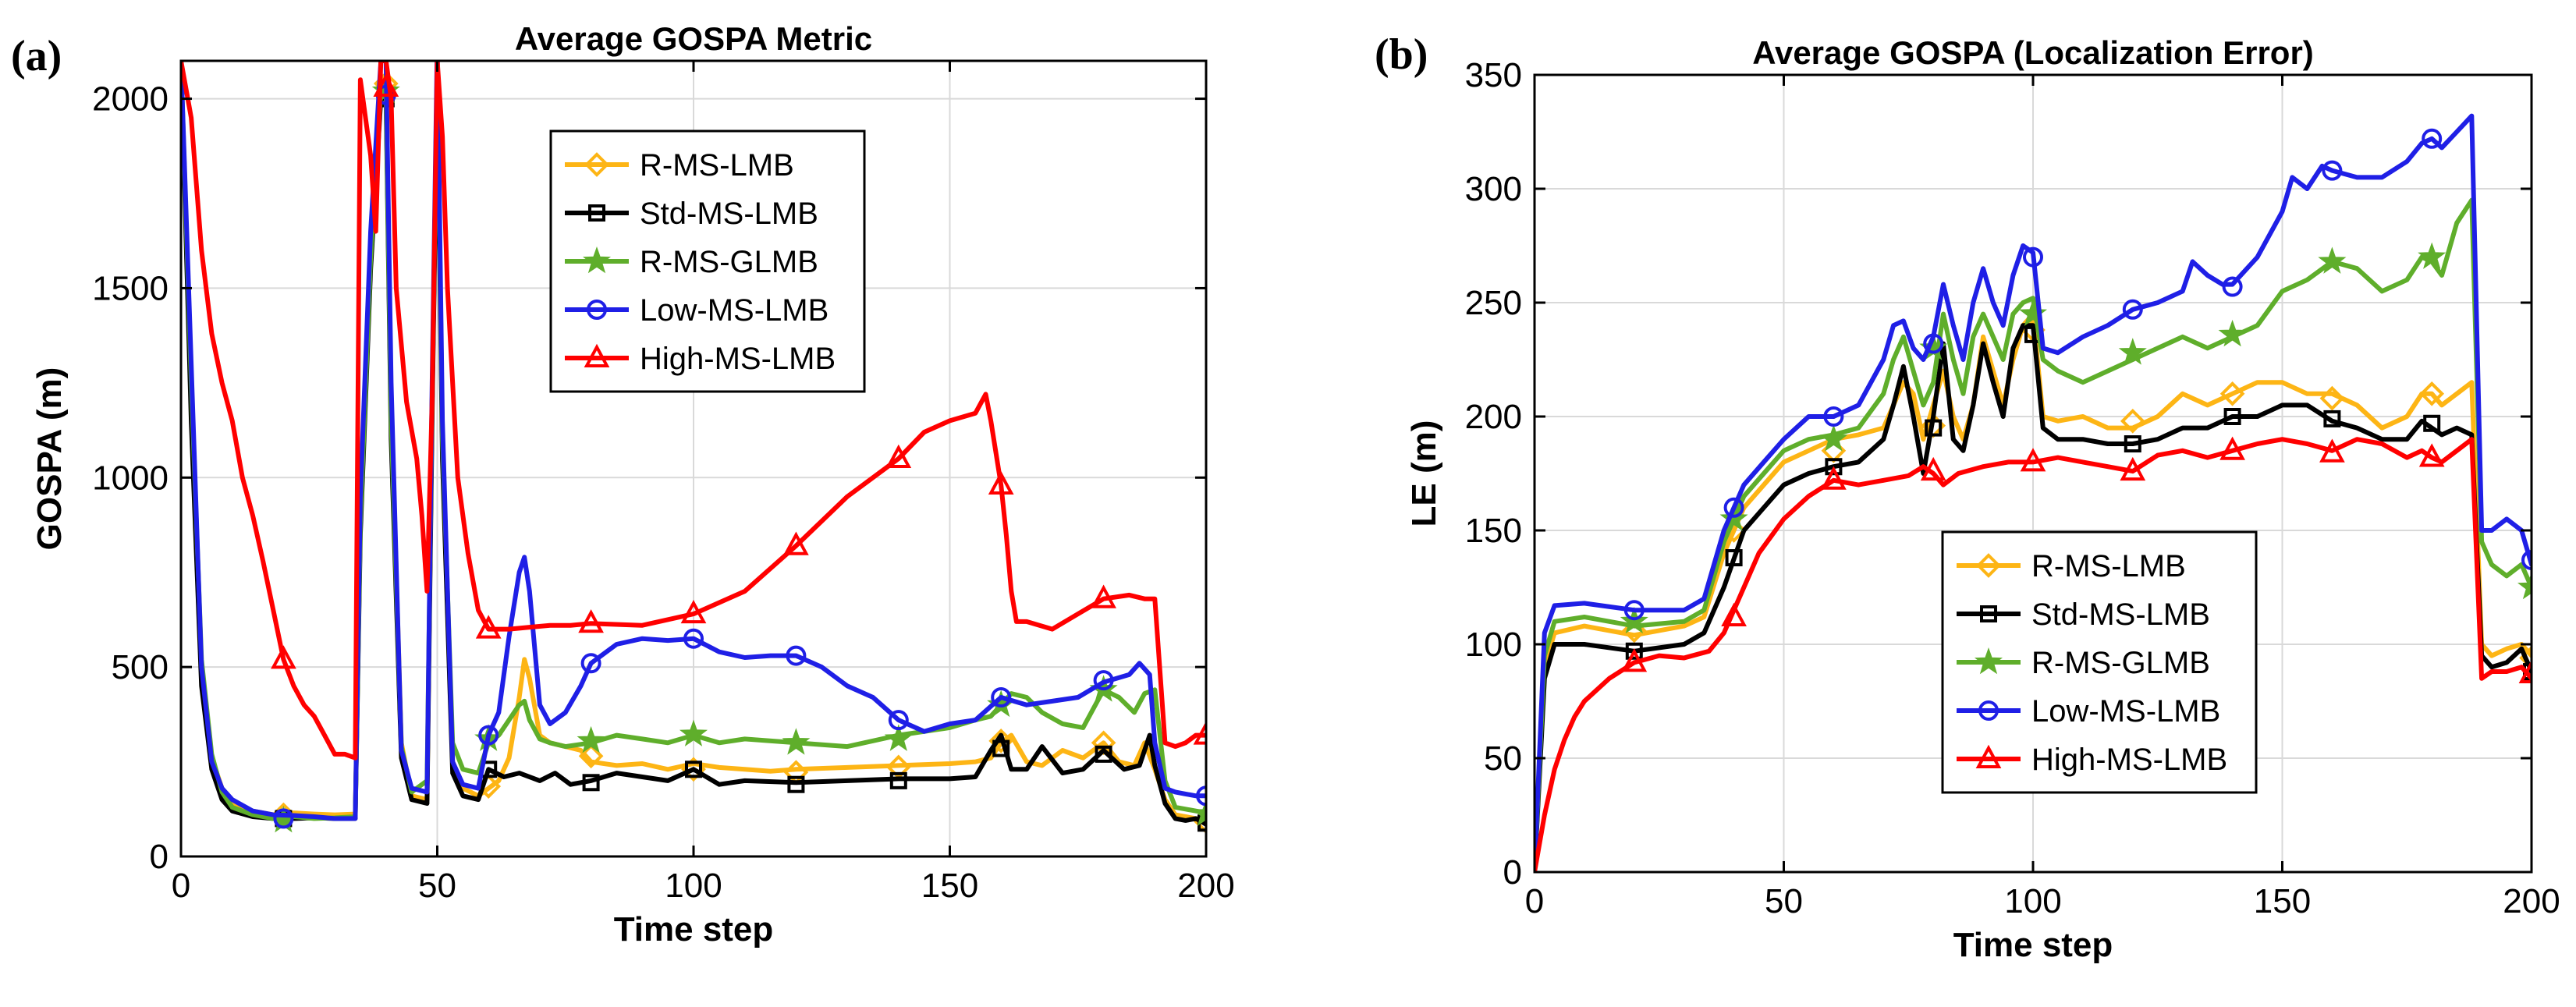  Describe the element at coordinates (1503, 758) in the screenshot. I see `y-tick-label: 50` at that location.